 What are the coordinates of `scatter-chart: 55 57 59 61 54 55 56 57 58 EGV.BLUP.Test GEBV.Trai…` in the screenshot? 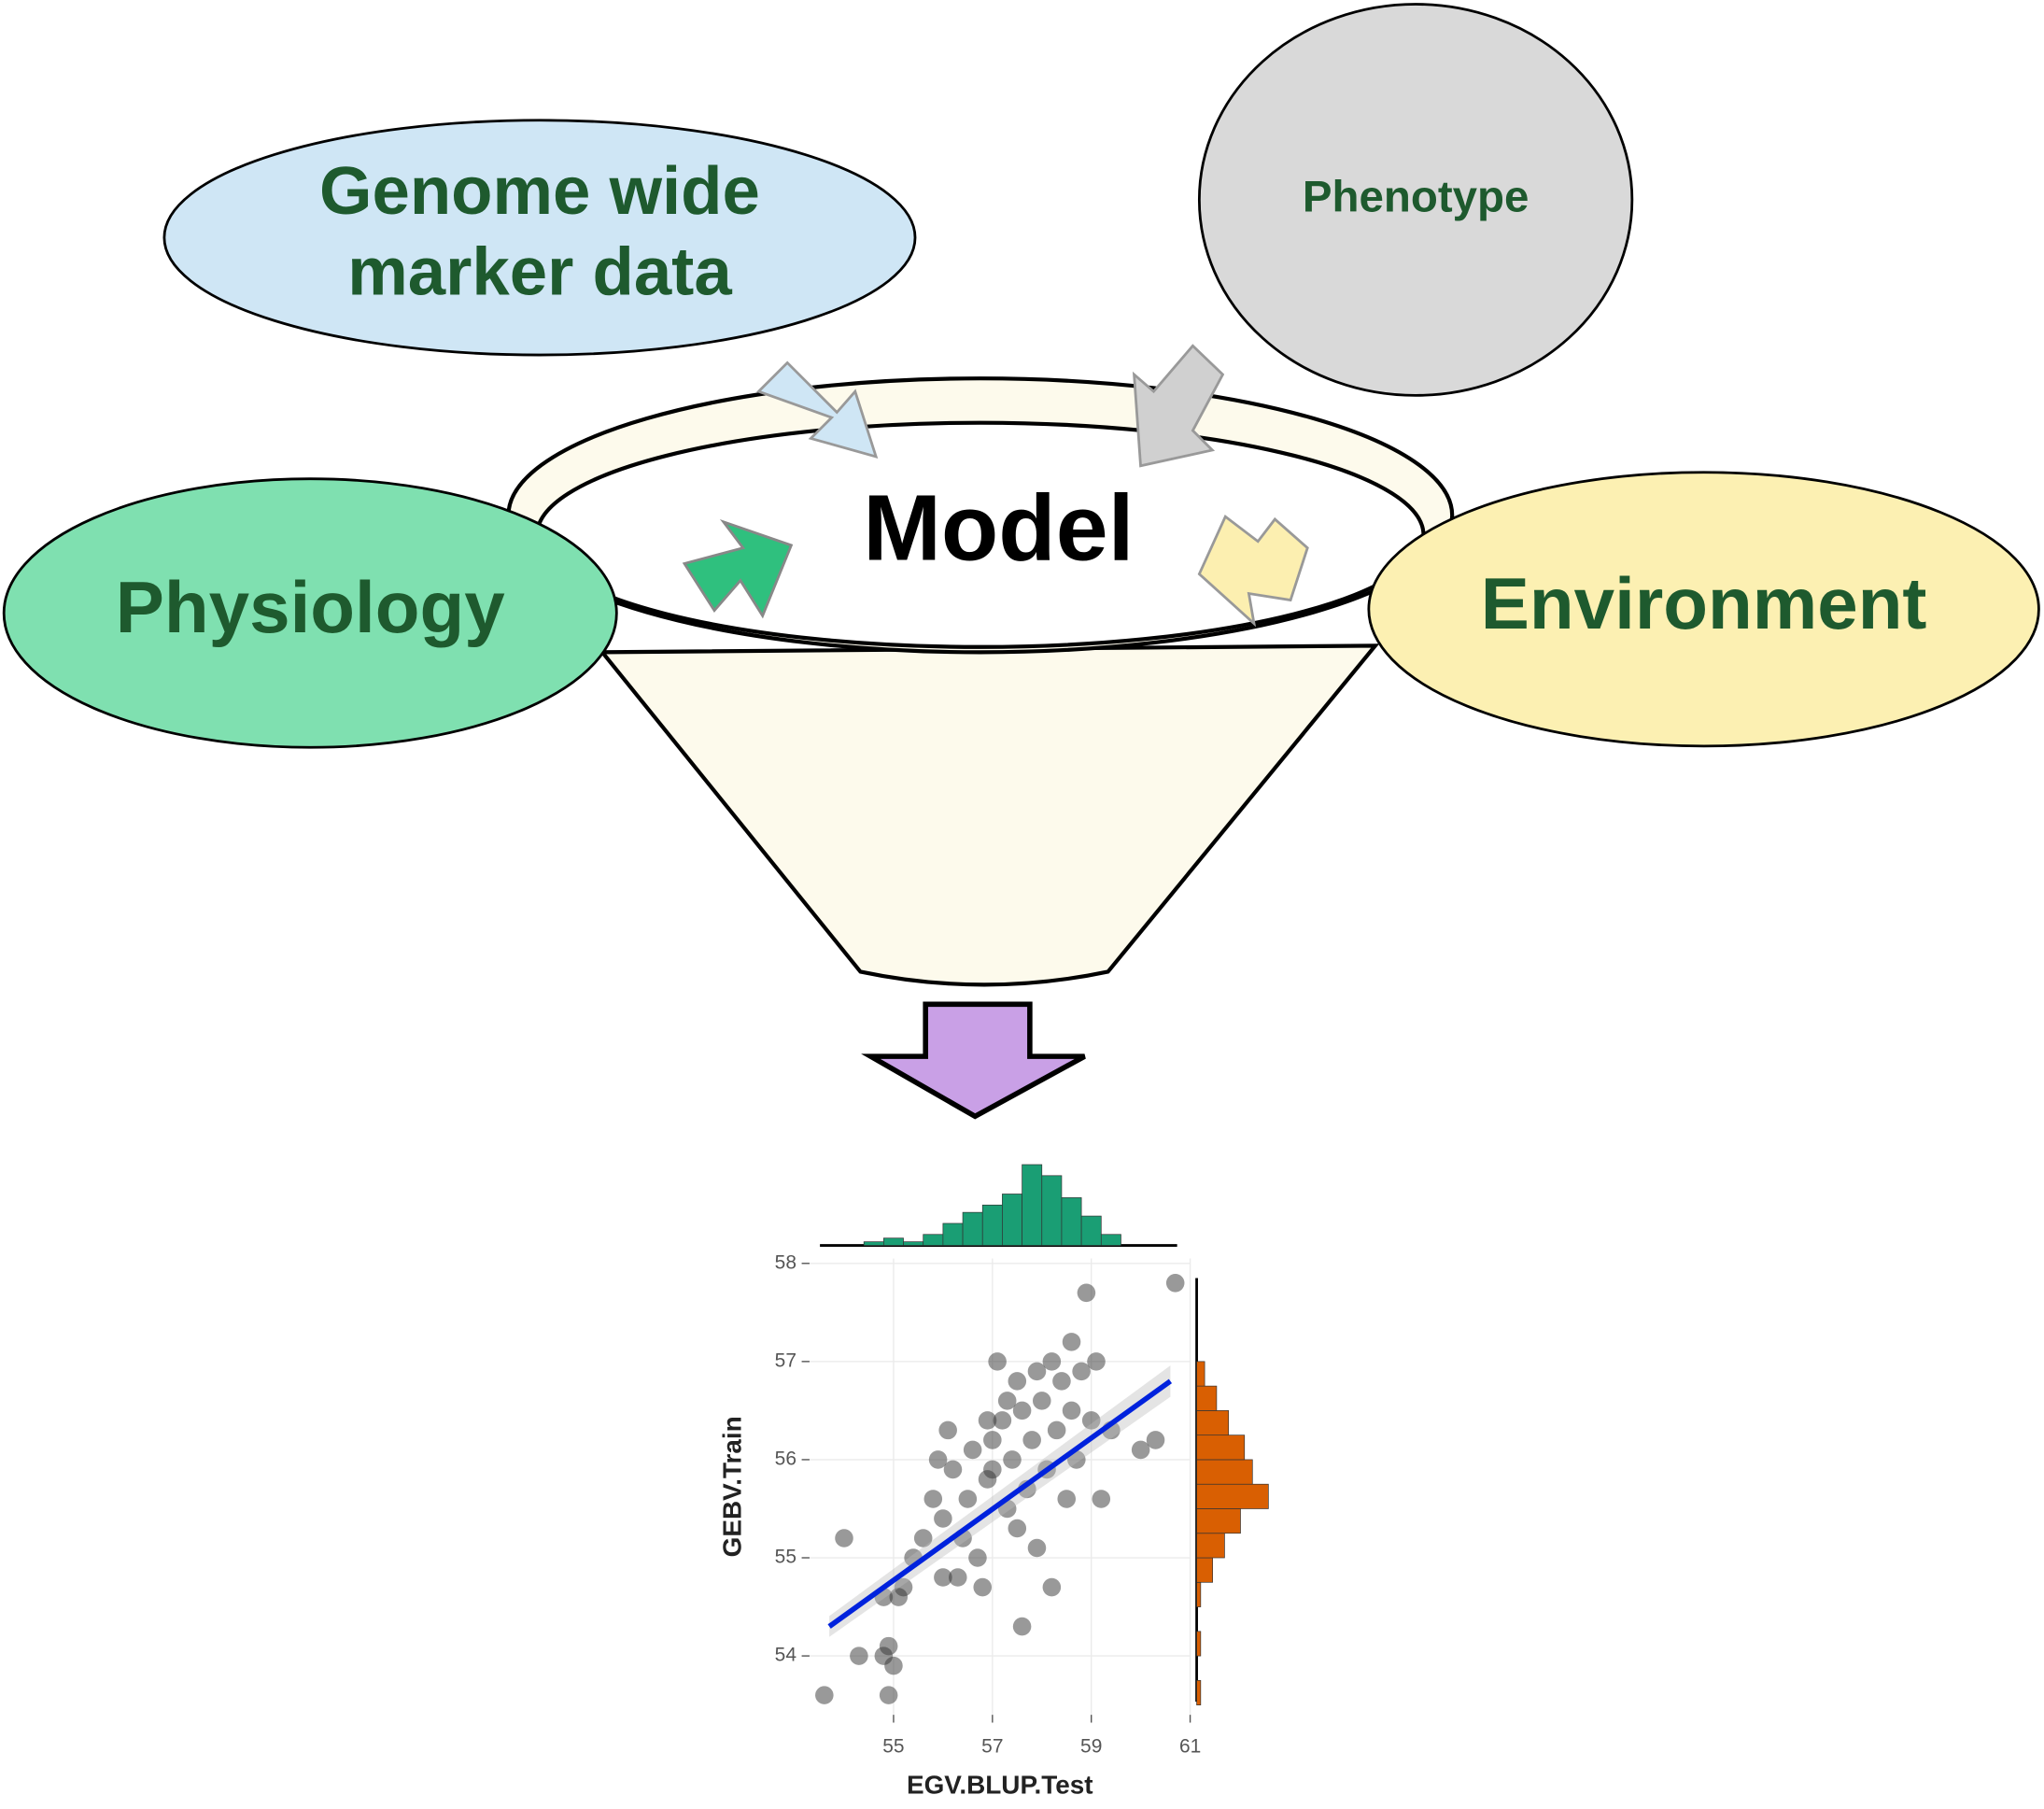 It's located at (993, 1481).